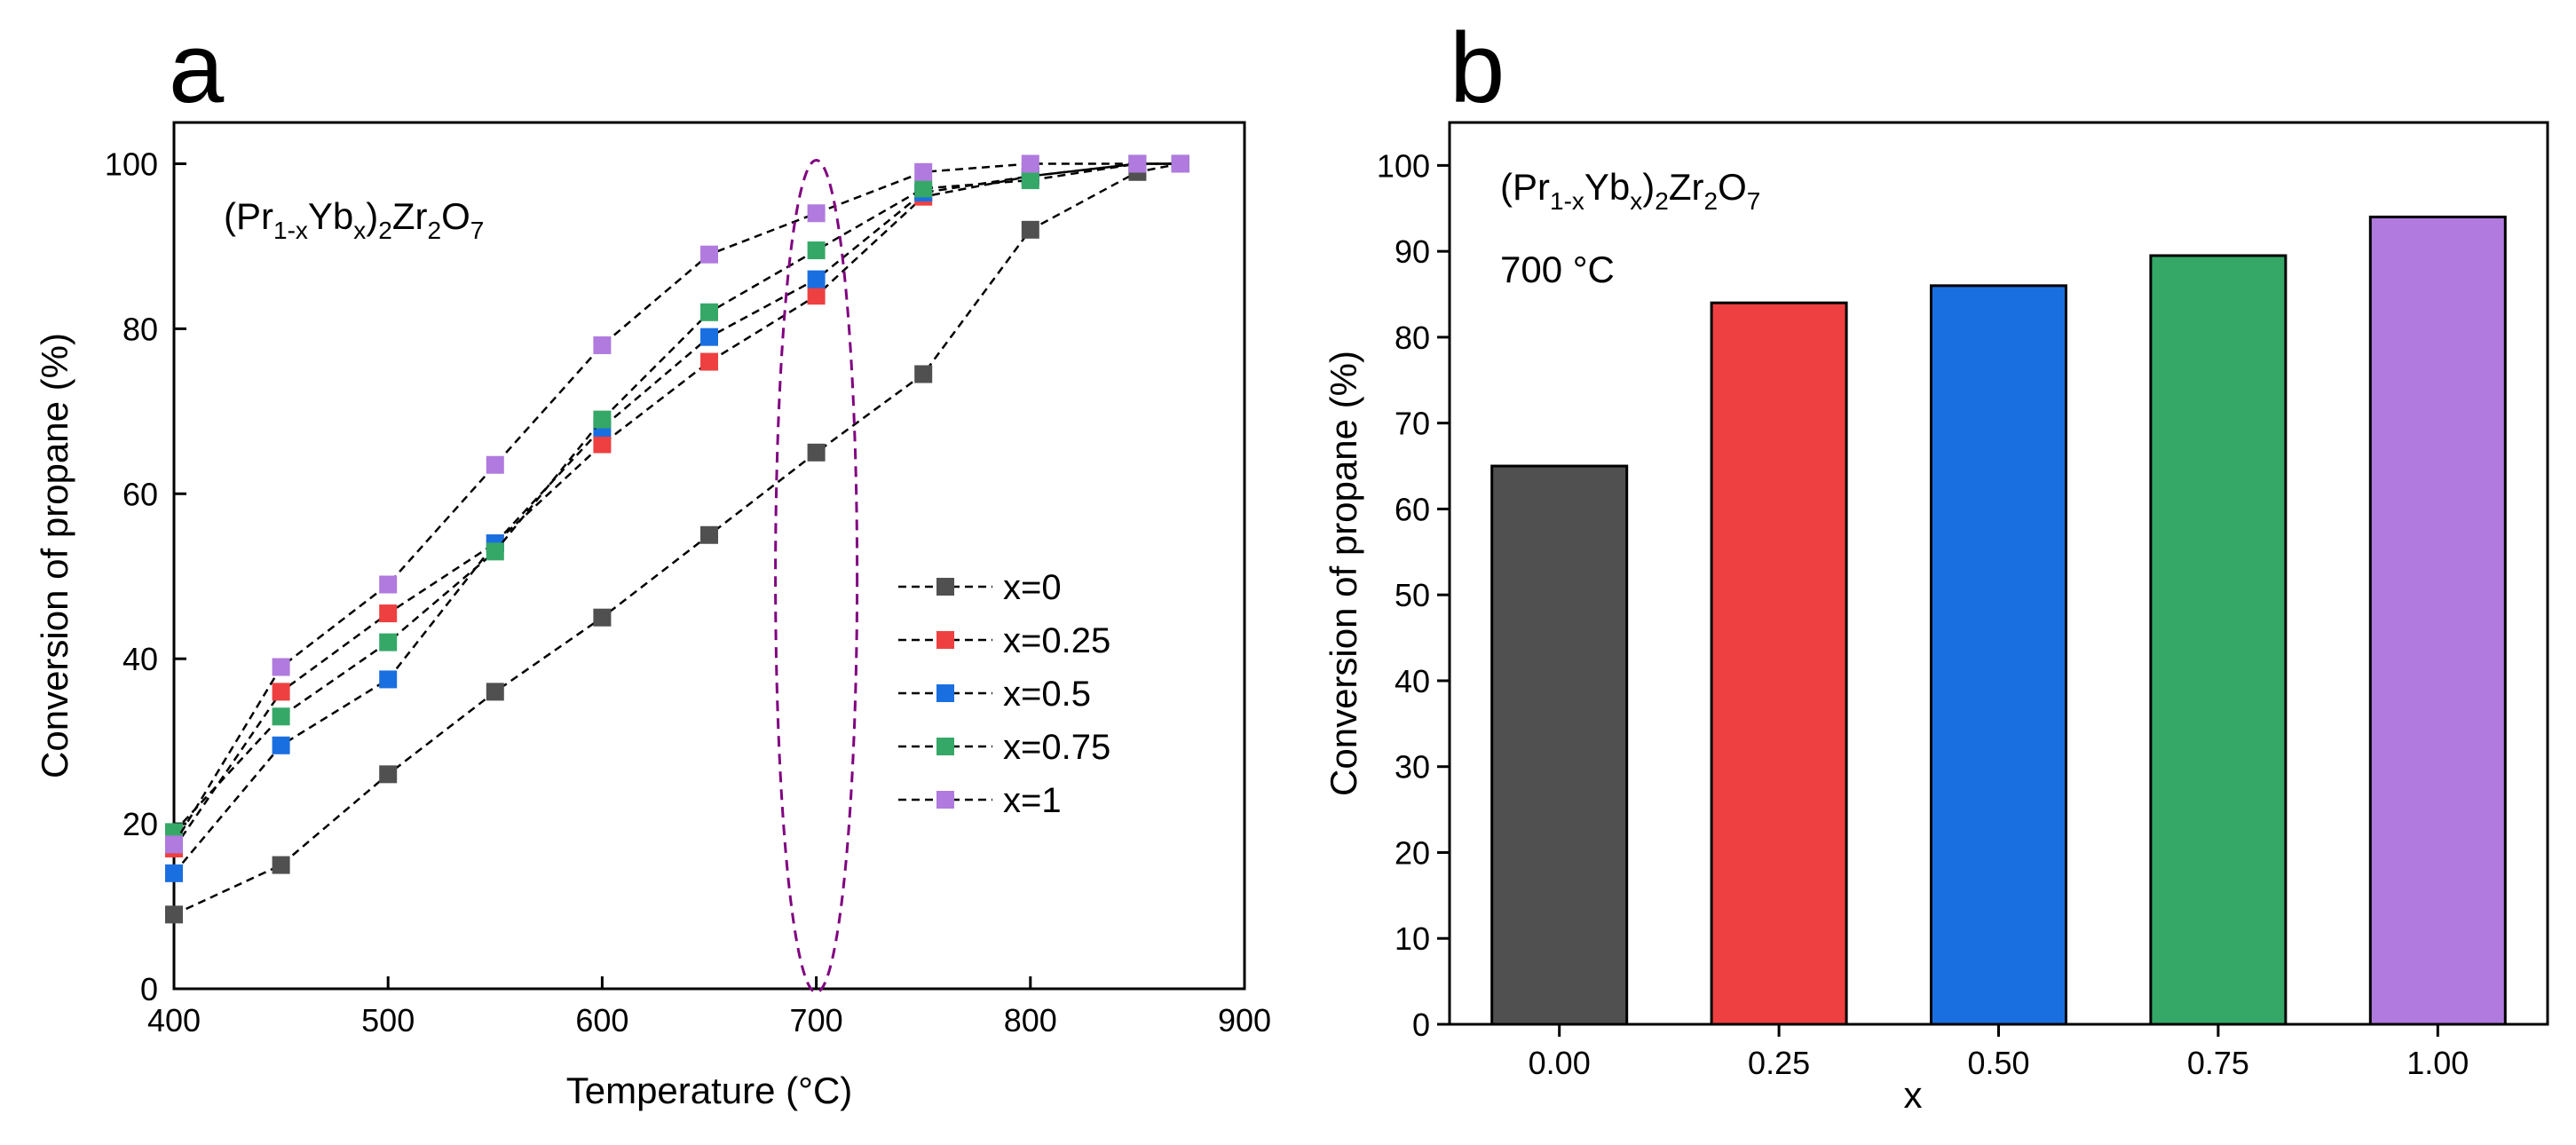  Describe the element at coordinates (1244, 1020) in the screenshot. I see `panel-a-x-tick-label: 900` at that location.